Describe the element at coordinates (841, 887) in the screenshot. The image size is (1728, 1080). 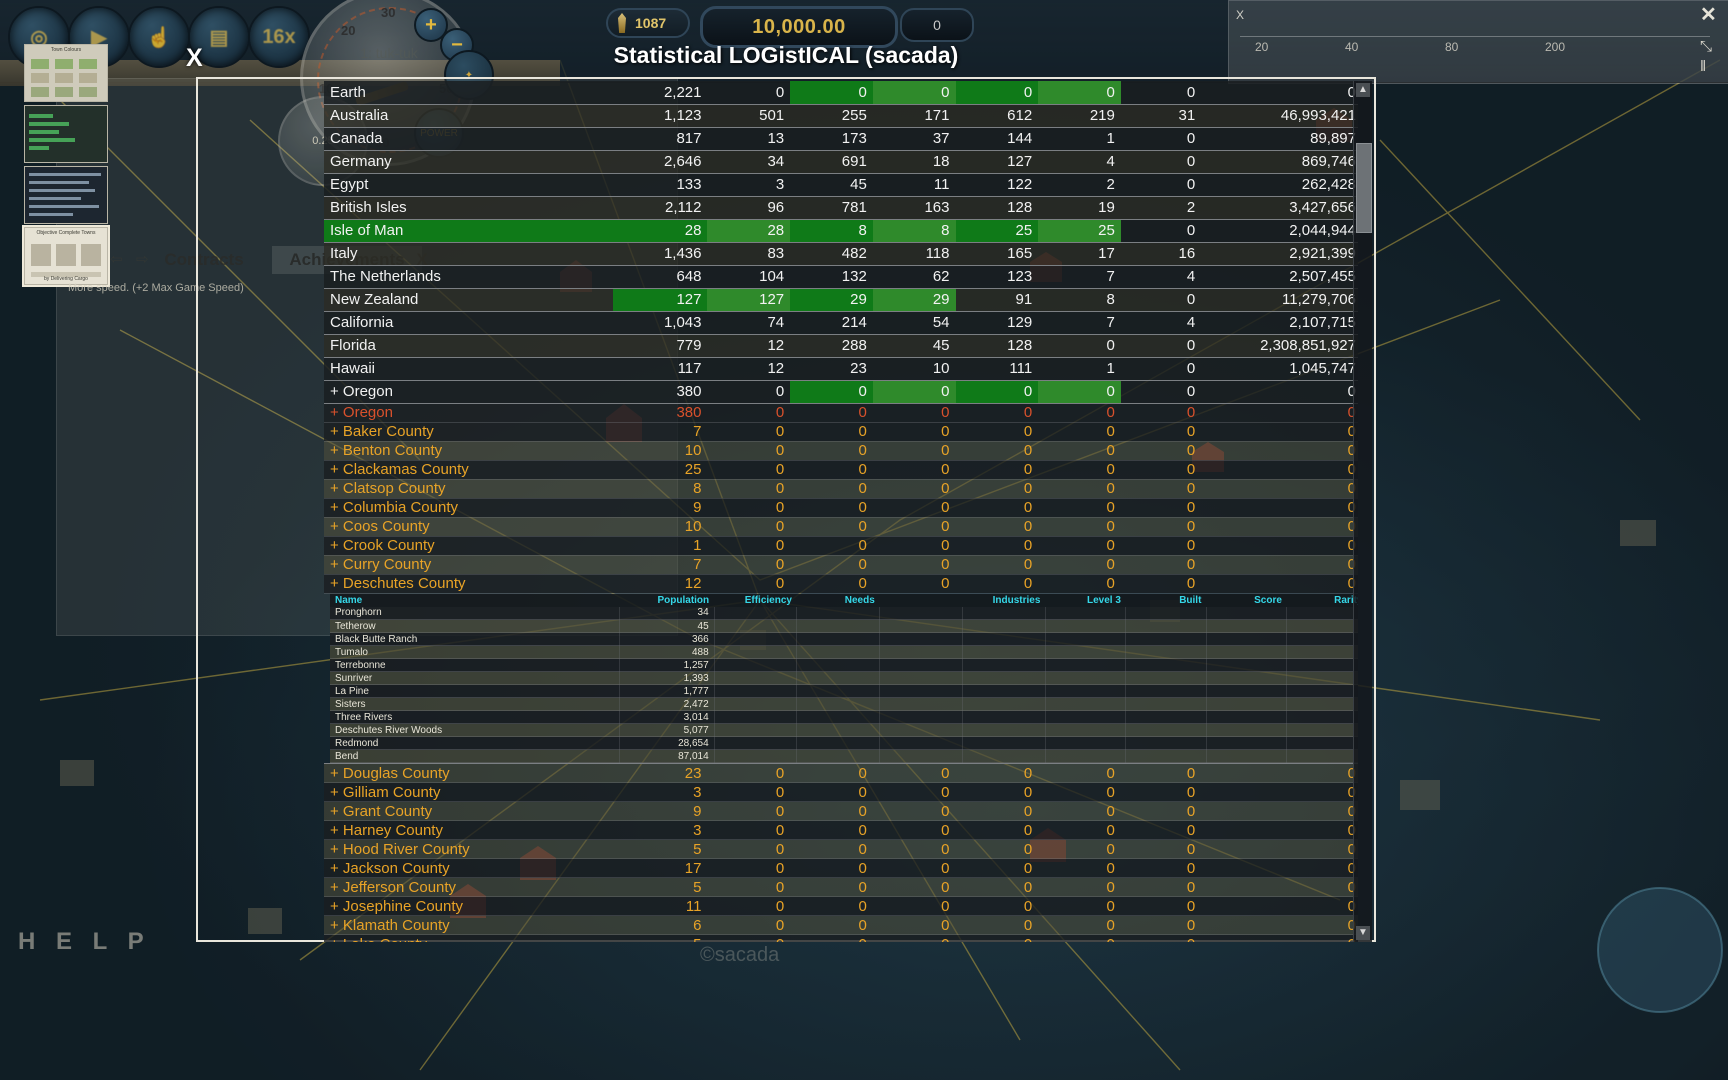
I see `county-row: + Jefferson County 5 0 0 0 0 0 0 0` at that location.